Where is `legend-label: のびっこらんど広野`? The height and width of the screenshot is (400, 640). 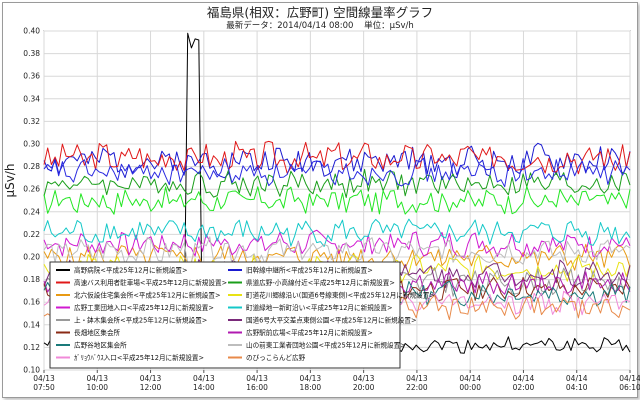
legend-label: のびっこらんど広野 is located at coordinates (276, 357).